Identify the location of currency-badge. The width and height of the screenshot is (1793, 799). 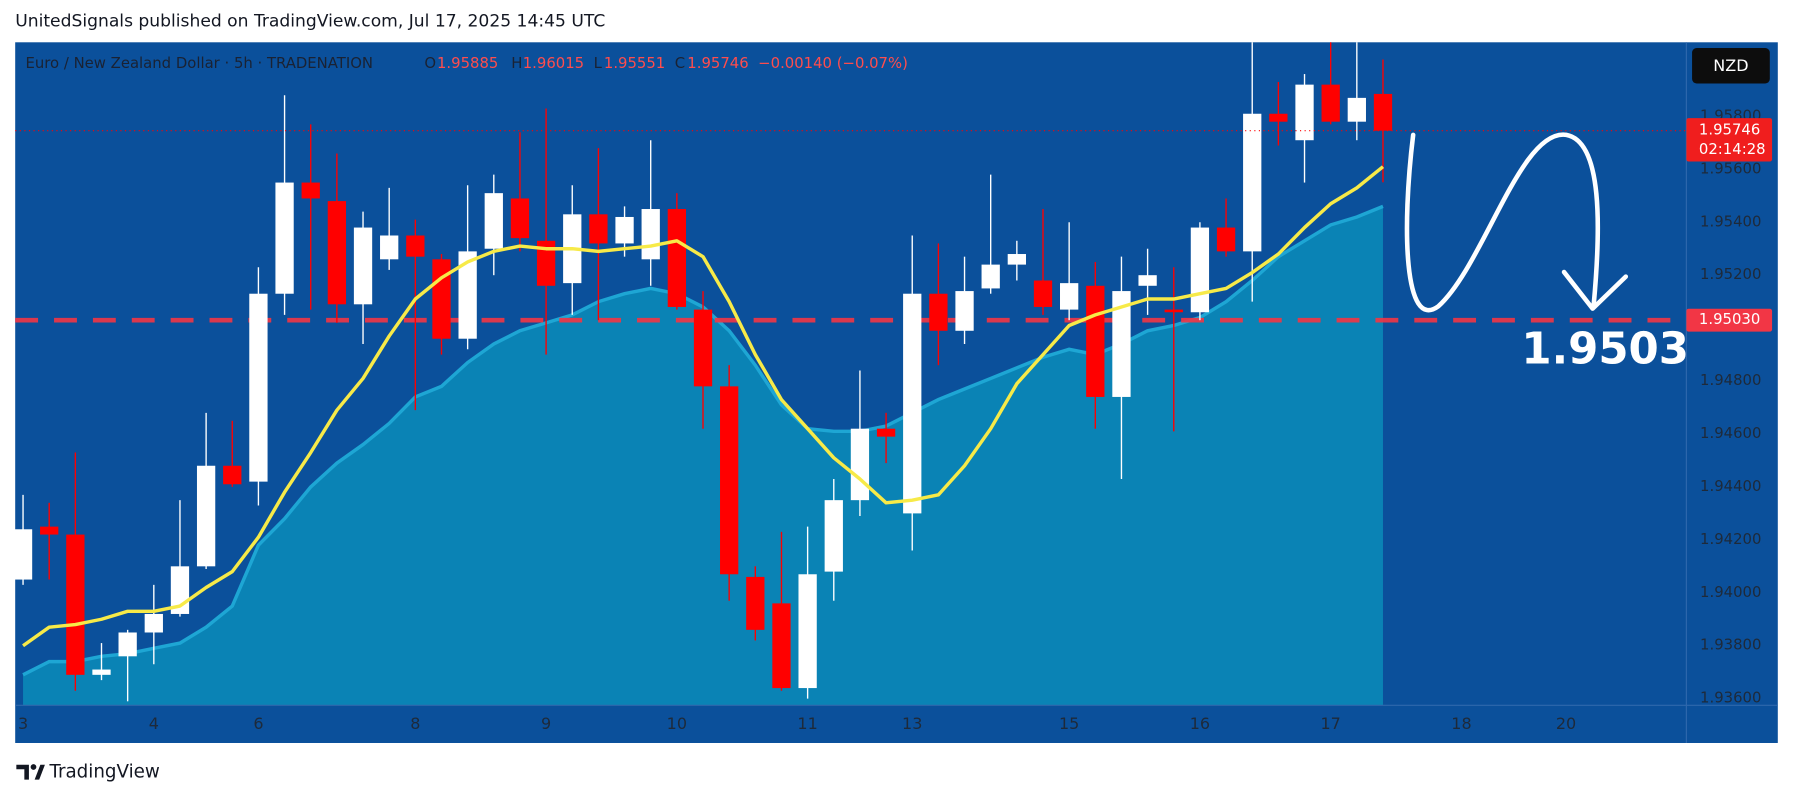
(1731, 66).